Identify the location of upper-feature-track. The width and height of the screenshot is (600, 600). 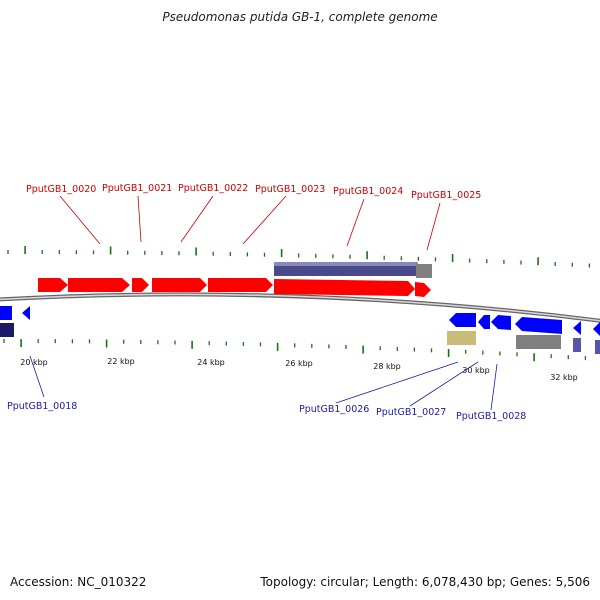
(353, 270).